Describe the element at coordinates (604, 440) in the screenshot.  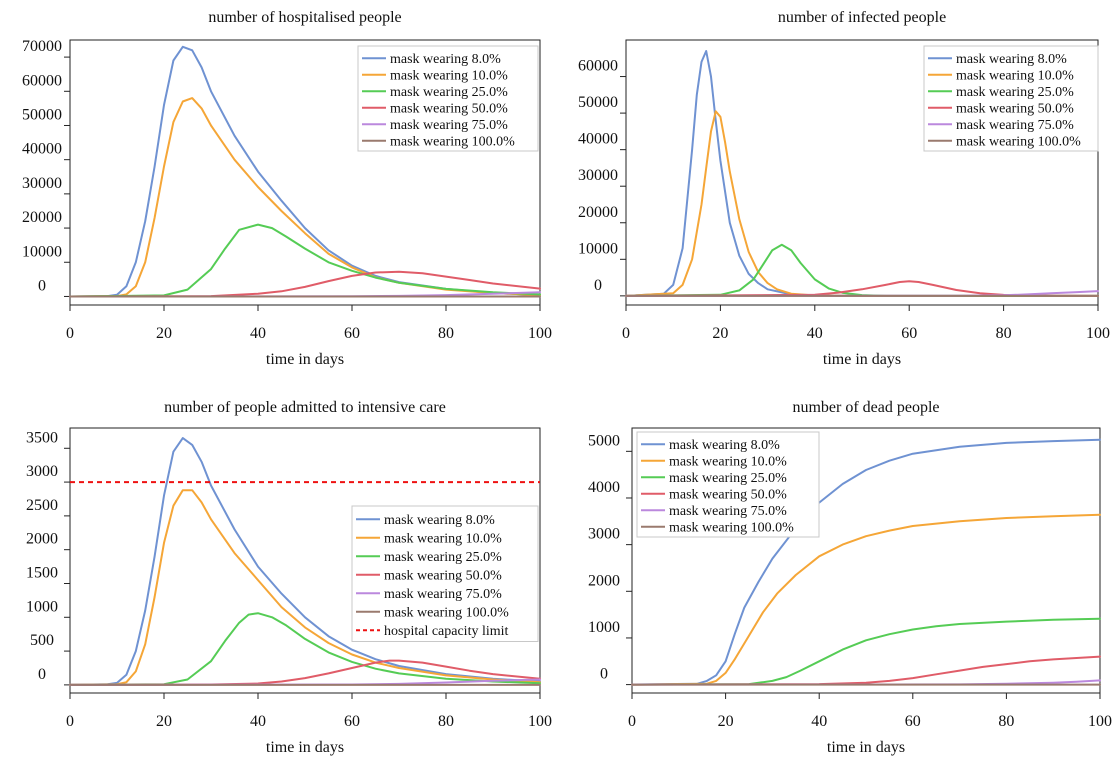
I see `y-tick-label: 5000` at that location.